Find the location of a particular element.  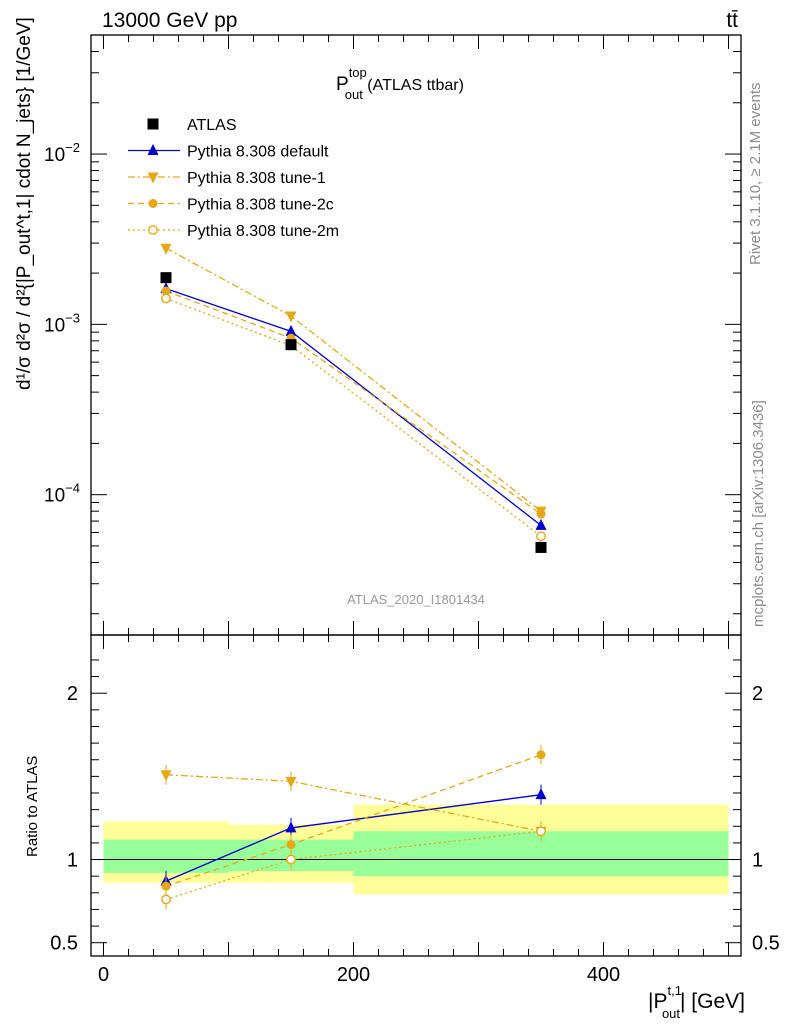

analysis-id: ATLAS_2020_I1801434 is located at coordinates (416, 599).